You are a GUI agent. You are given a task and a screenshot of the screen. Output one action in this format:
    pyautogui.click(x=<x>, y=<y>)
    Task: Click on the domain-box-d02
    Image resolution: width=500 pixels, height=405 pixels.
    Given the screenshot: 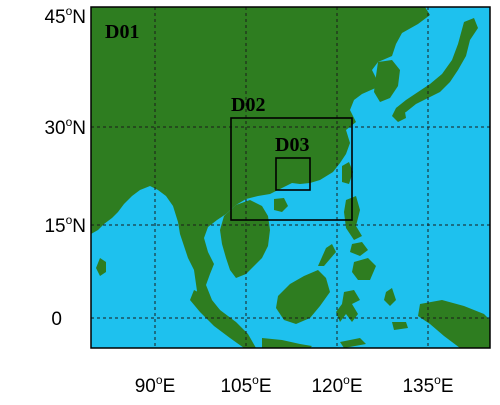 What is the action you would take?
    pyautogui.click(x=291, y=169)
    